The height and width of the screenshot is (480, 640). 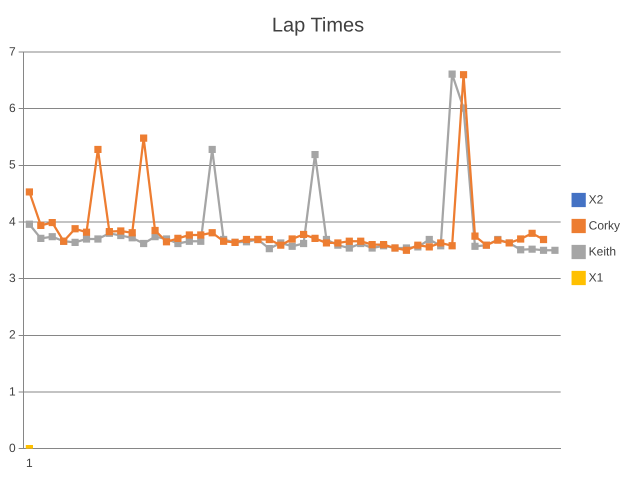 I want to click on chart-title: Lap Times, so click(x=318, y=25).